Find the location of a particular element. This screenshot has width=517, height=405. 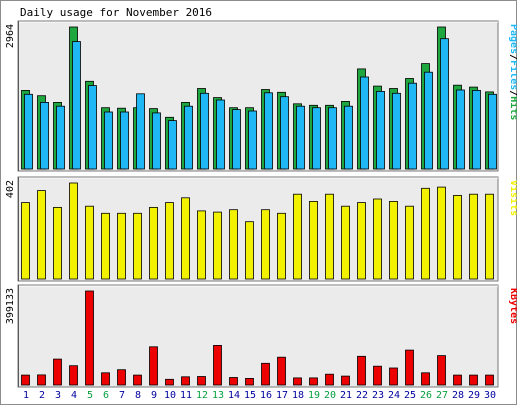

day-label-27: 27 is located at coordinates (442, 395).